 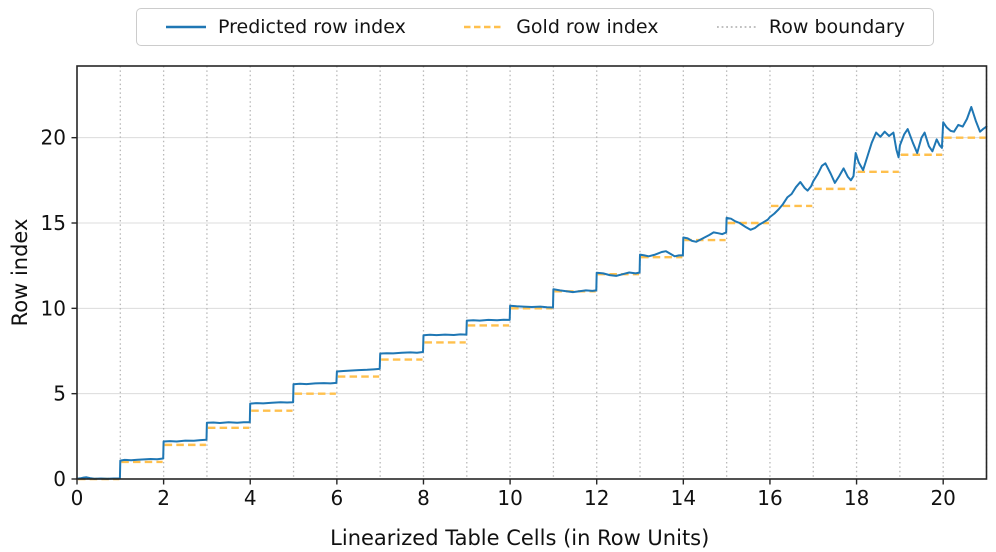 What do you see at coordinates (769, 498) in the screenshot?
I see `svg-text: 16` at bounding box center [769, 498].